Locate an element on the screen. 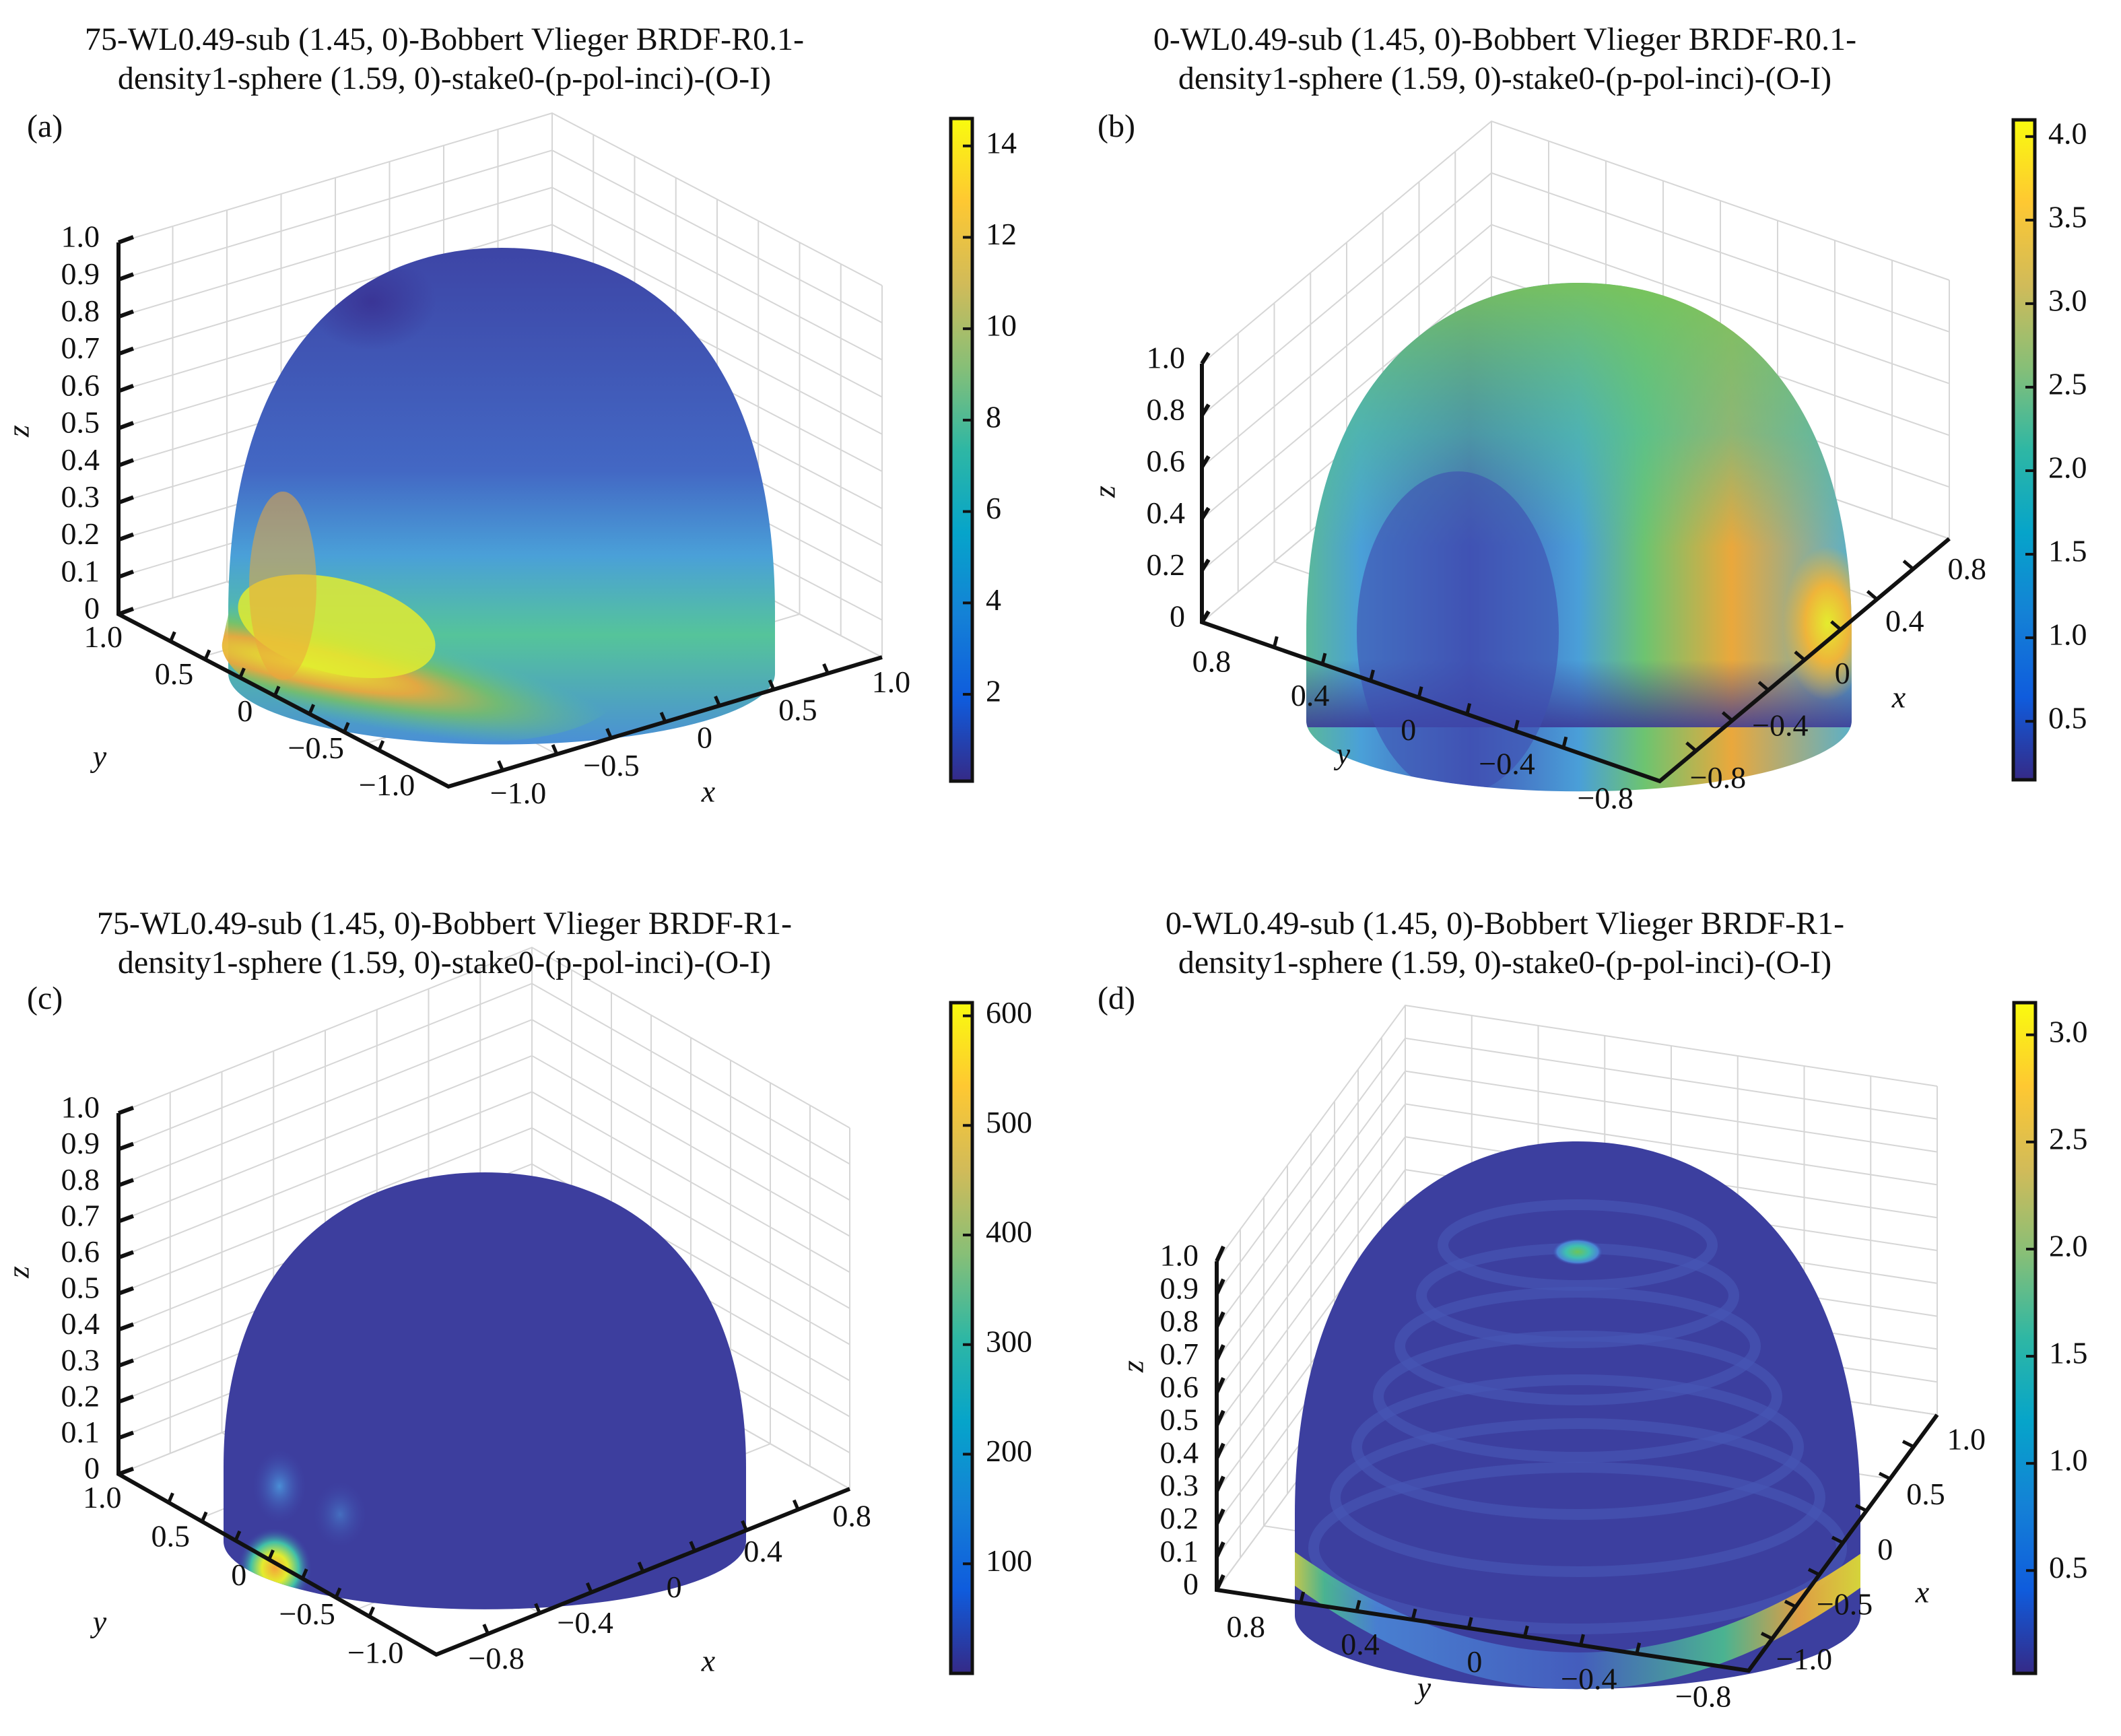  x-tick-label: 1.0 is located at coordinates (1966, 1439).